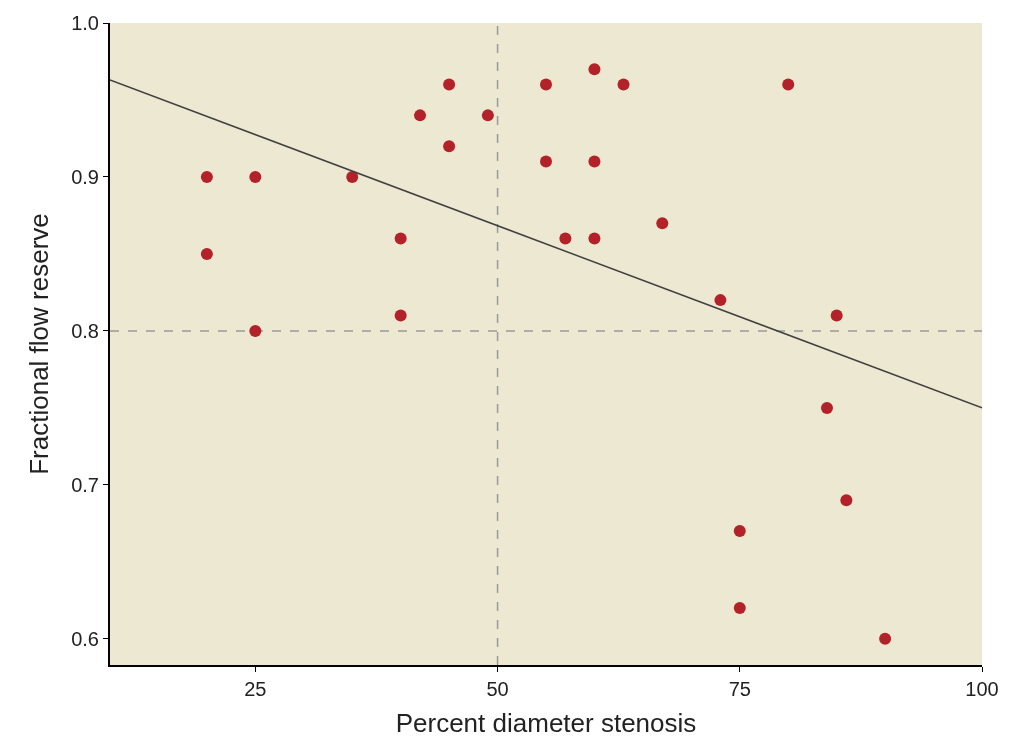 Image resolution: width=1011 pixels, height=755 pixels. I want to click on y-tick-label: 0.6, so click(85, 638).